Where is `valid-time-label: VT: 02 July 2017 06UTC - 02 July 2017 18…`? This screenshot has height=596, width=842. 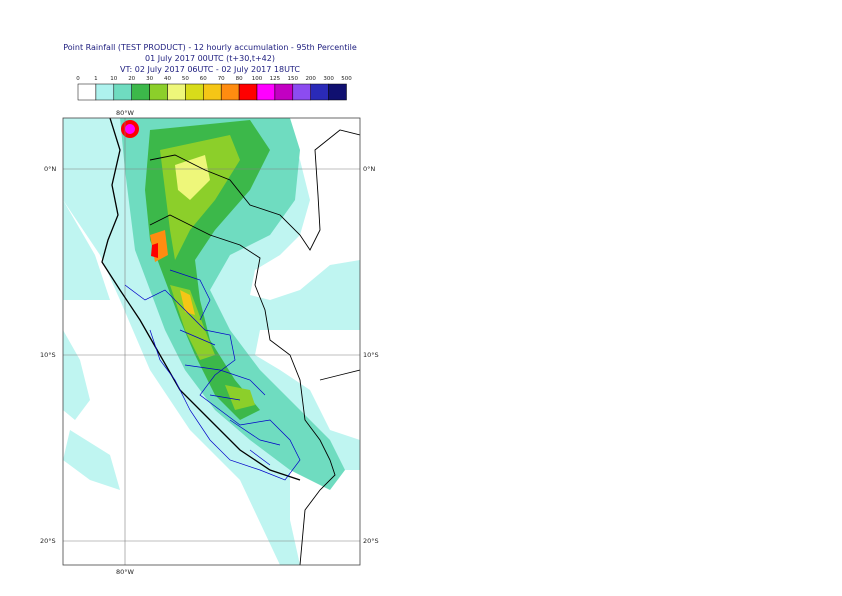
valid-time-label: VT: 02 July 2017 06UTC - 02 July 2017 18… is located at coordinates (210, 69).